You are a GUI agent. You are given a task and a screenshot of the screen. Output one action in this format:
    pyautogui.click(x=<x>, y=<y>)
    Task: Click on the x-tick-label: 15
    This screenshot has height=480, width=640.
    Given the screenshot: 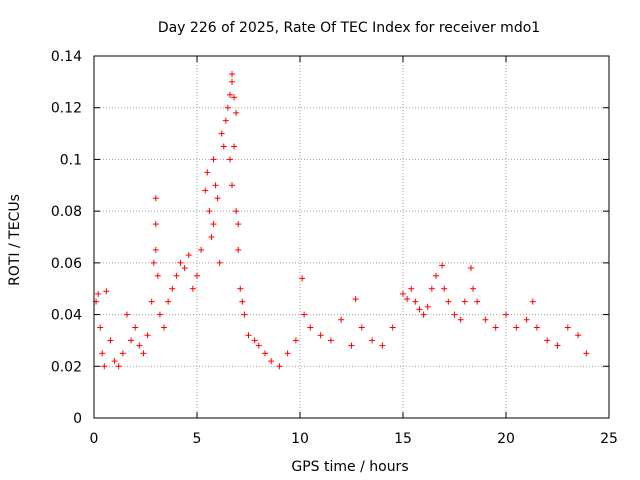 What is the action you would take?
    pyautogui.click(x=403, y=439)
    